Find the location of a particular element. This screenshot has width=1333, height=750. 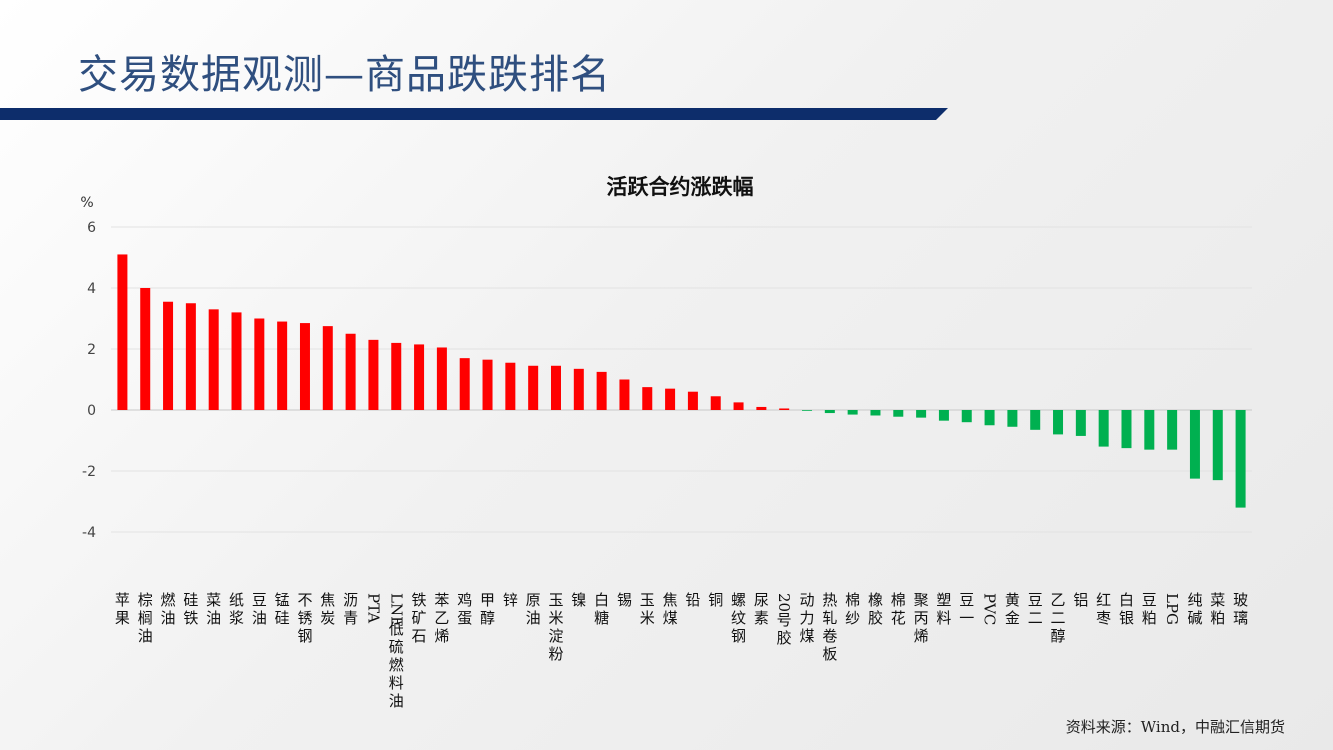

x-category-label: 苯乙烯 is located at coordinates (441, 618).